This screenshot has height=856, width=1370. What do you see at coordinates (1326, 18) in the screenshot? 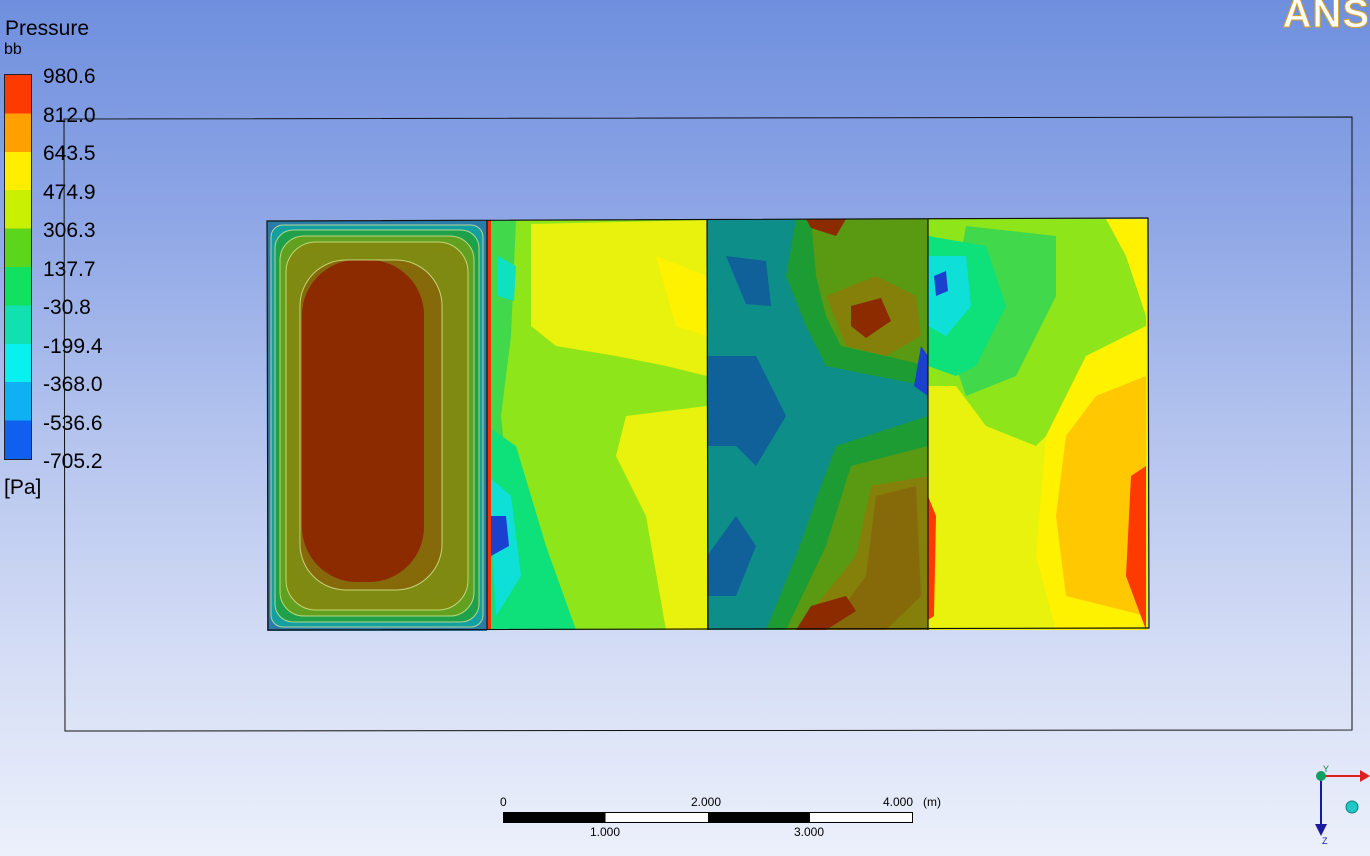
I see `ansys-logo: ANS` at bounding box center [1326, 18].